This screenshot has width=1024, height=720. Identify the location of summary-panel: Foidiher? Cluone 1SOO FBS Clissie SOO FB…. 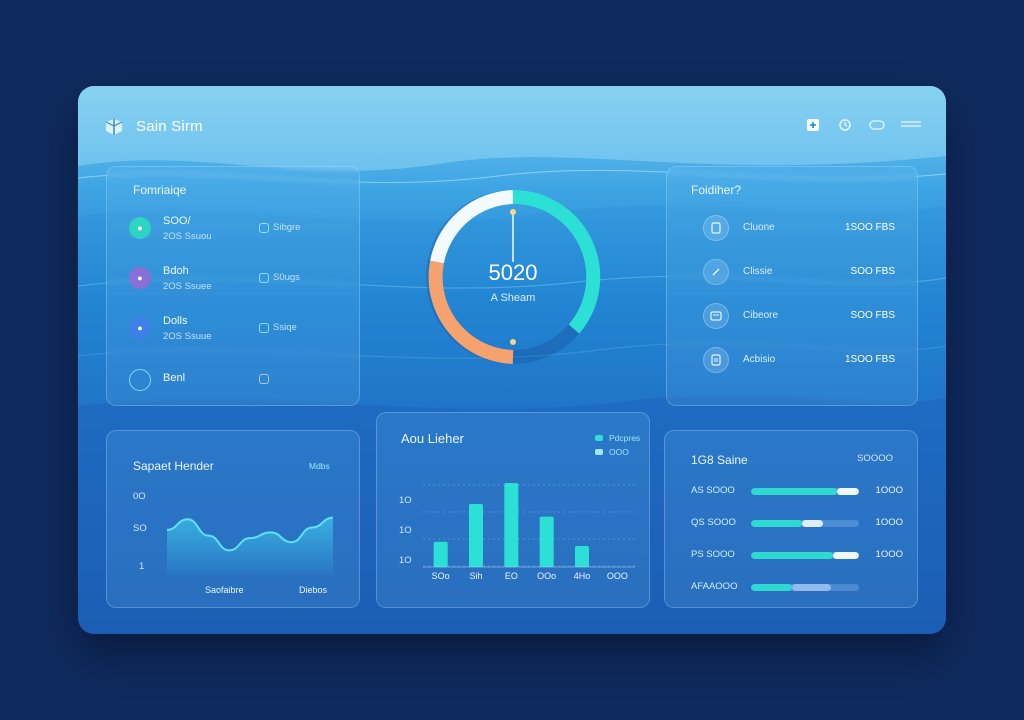
(792, 286).